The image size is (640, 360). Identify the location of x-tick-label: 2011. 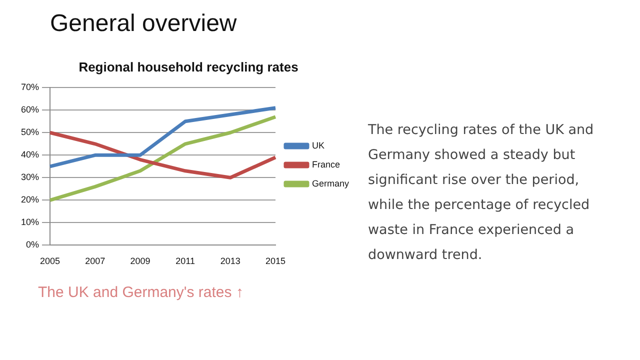
(185, 261).